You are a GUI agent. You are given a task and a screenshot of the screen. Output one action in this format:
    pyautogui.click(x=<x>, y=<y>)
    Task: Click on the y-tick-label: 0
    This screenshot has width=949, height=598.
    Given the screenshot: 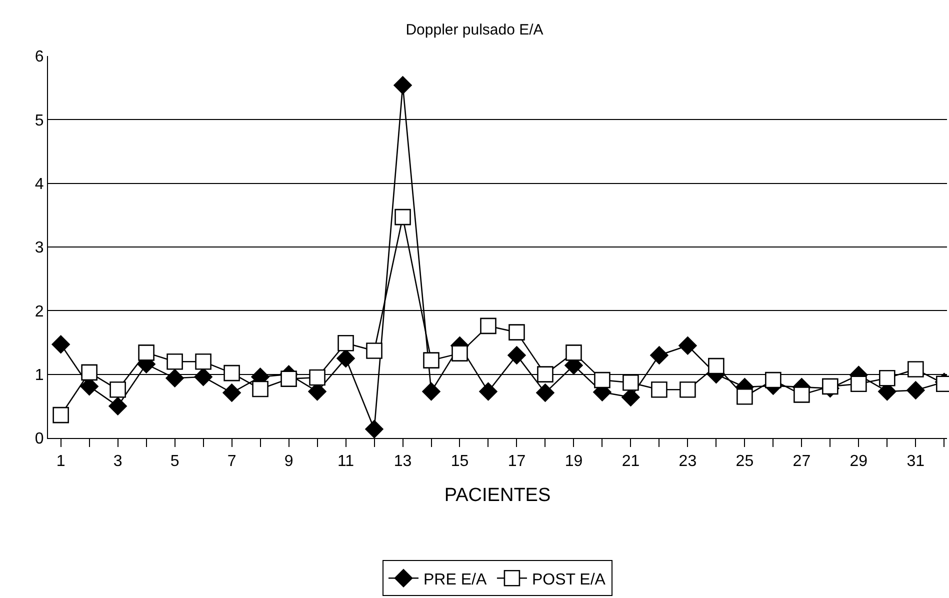 What is the action you would take?
    pyautogui.click(x=39, y=439)
    